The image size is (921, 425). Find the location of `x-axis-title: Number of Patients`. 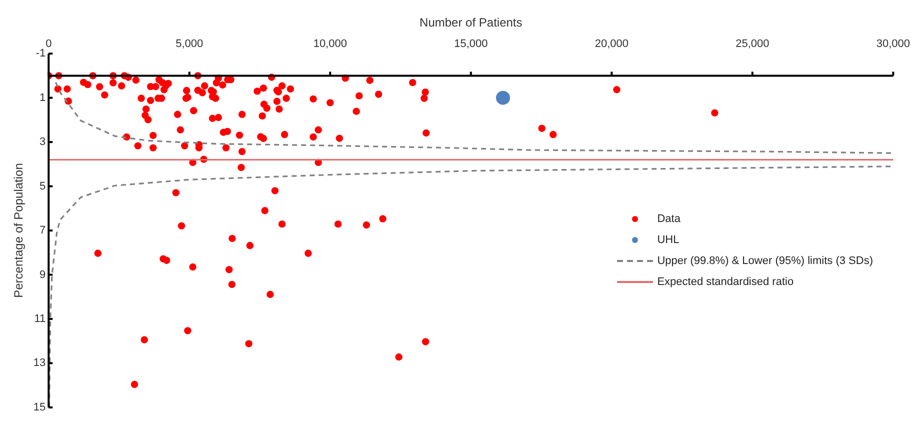

x-axis-title: Number of Patients is located at coordinates (471, 23).